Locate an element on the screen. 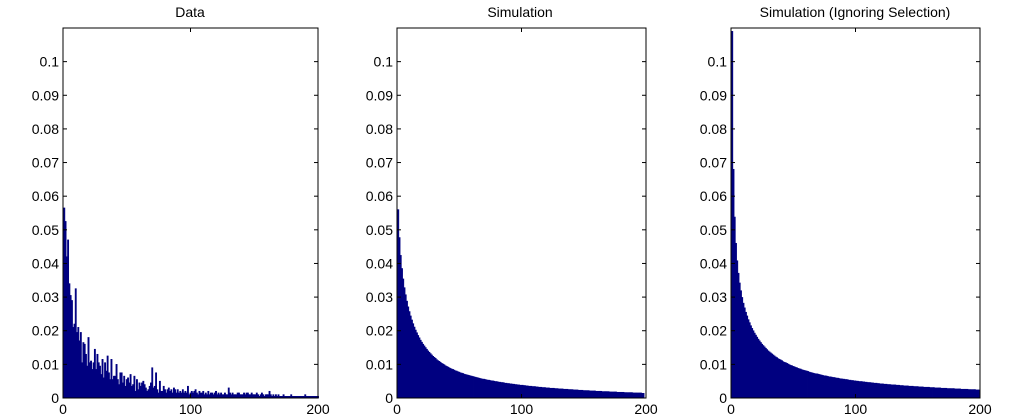 The width and height of the screenshot is (1034, 420). chart-title: Simulation is located at coordinates (519, 12).